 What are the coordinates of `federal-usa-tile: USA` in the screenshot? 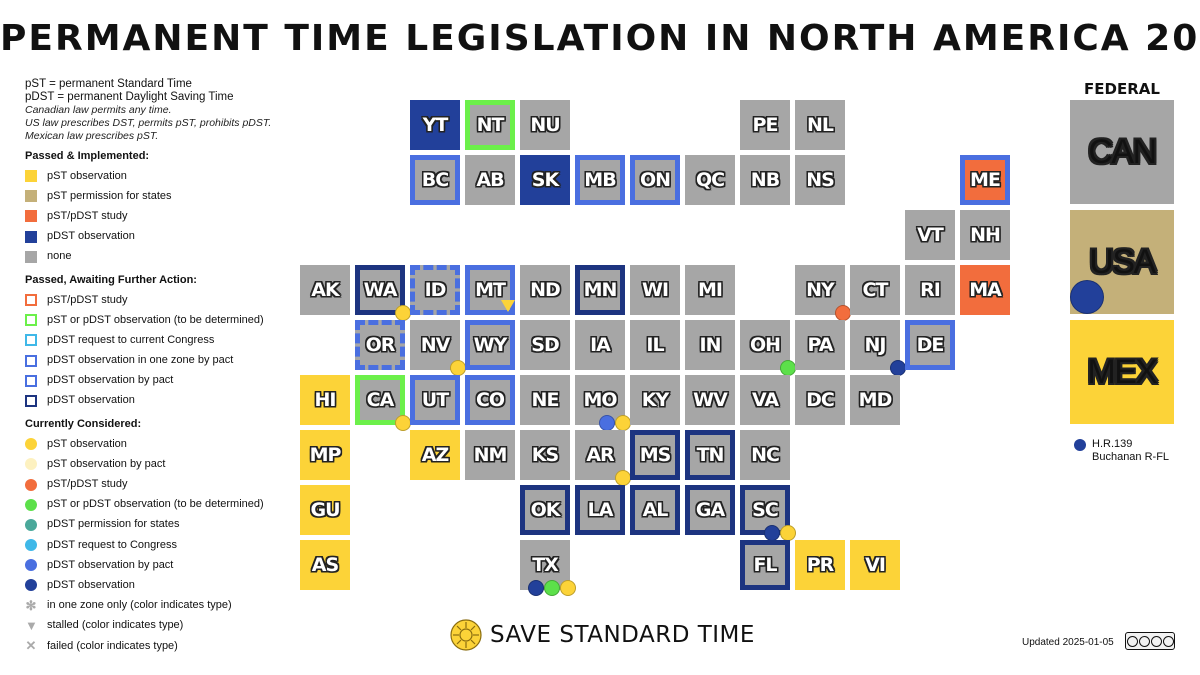 It's located at (1122, 262).